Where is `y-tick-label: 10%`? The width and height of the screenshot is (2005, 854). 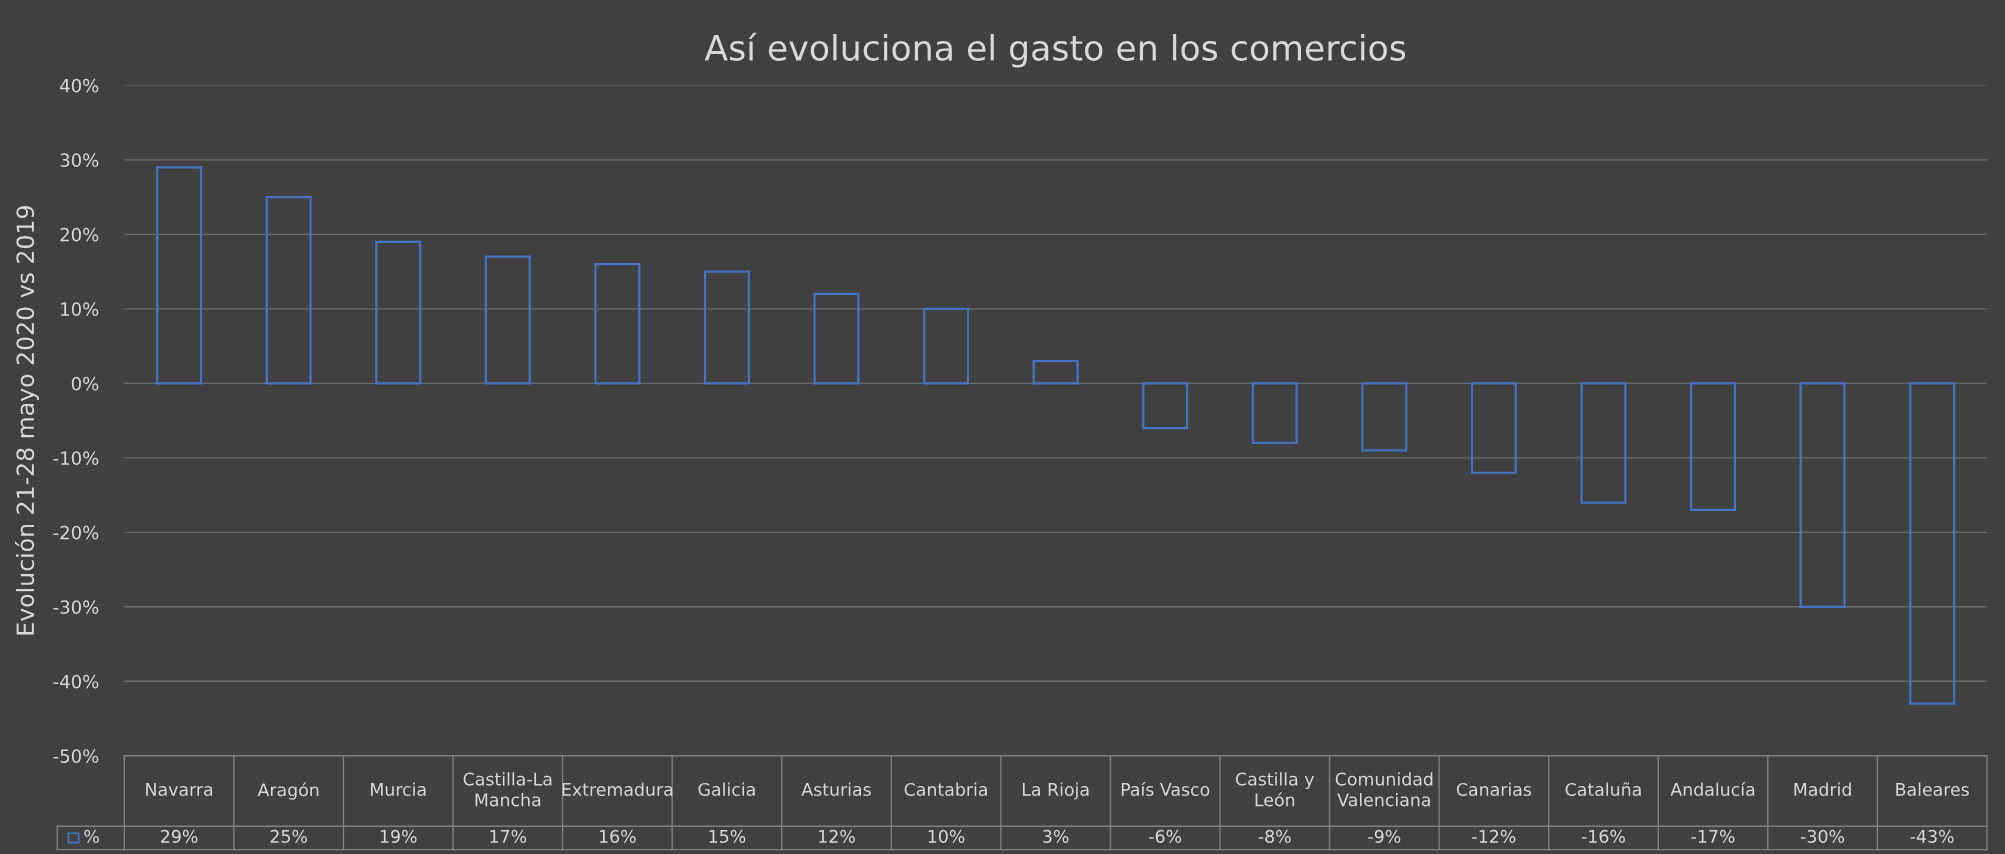 y-tick-label: 10% is located at coordinates (80, 309).